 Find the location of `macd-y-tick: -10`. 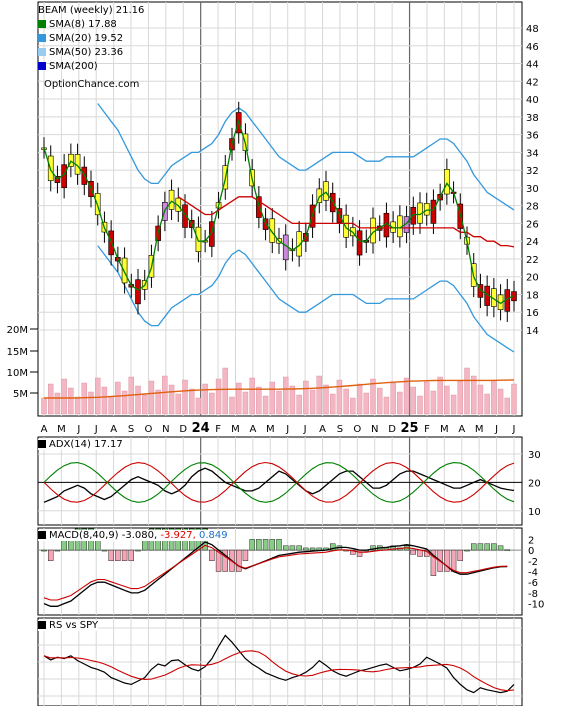

macd-y-tick: -10 is located at coordinates (536, 605).